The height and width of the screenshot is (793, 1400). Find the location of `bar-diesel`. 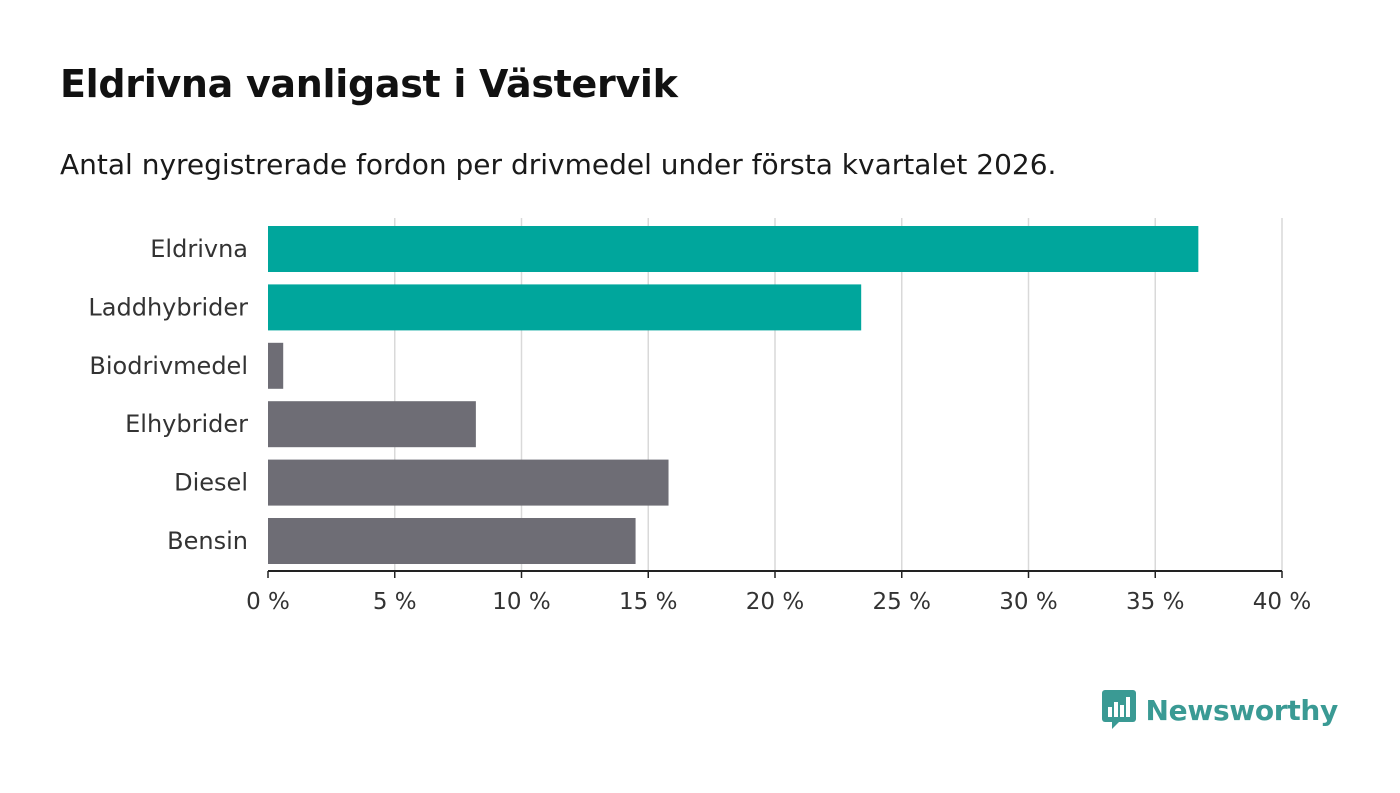

bar-diesel is located at coordinates (468, 482).